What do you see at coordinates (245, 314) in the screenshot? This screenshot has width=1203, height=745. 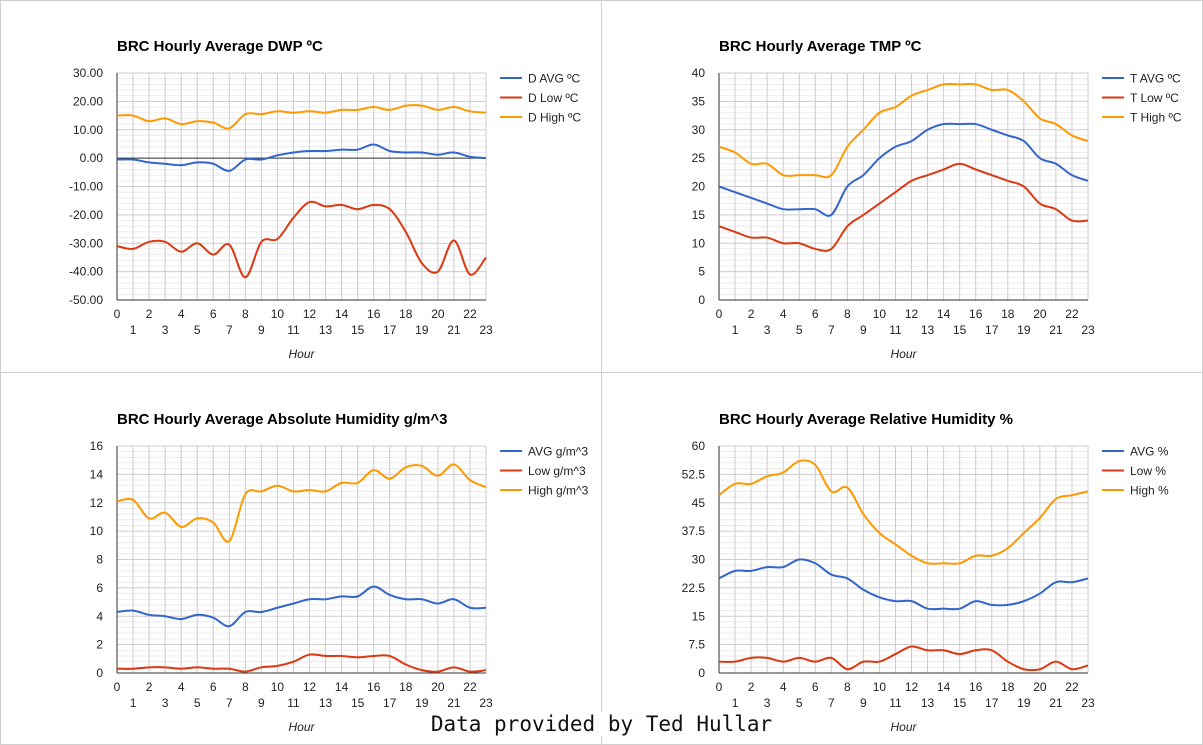 I see `x-tick-label: 8` at bounding box center [245, 314].